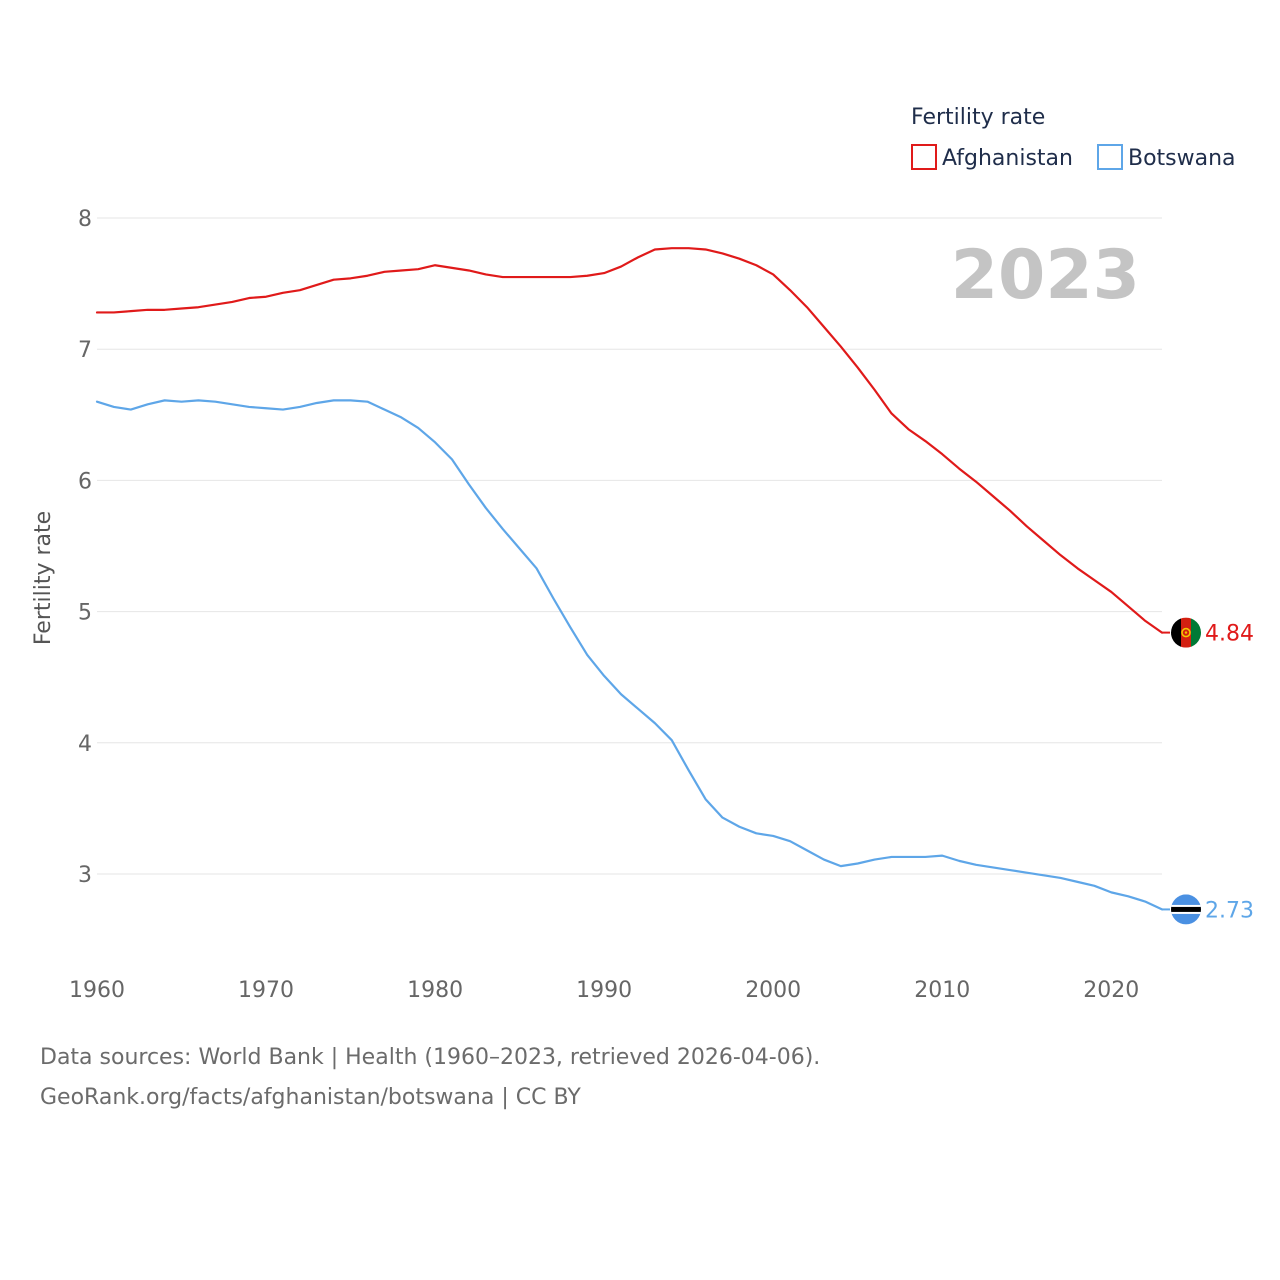  I want to click on year-watermark: 2023, so click(1045, 275).